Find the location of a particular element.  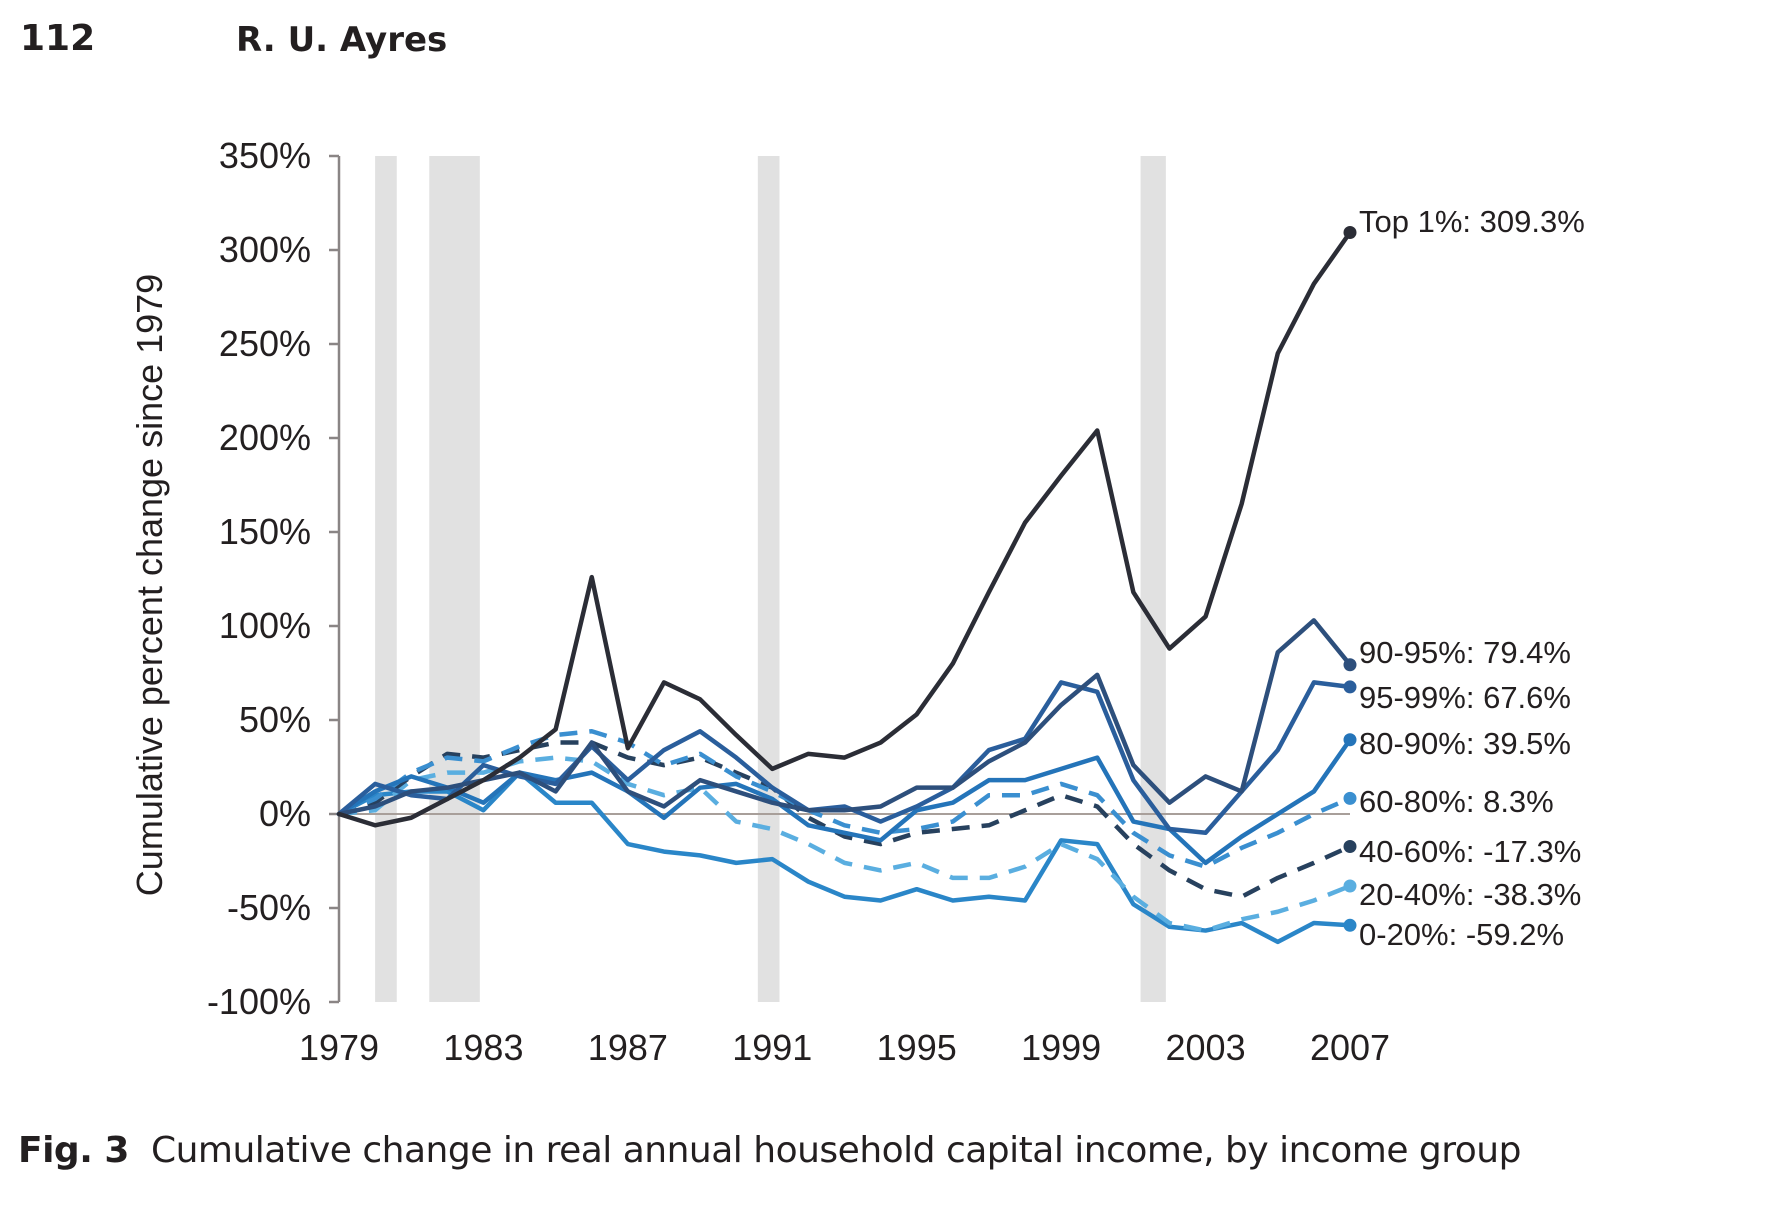

end-label: 95-99%: 67.6% is located at coordinates (1465, 697).